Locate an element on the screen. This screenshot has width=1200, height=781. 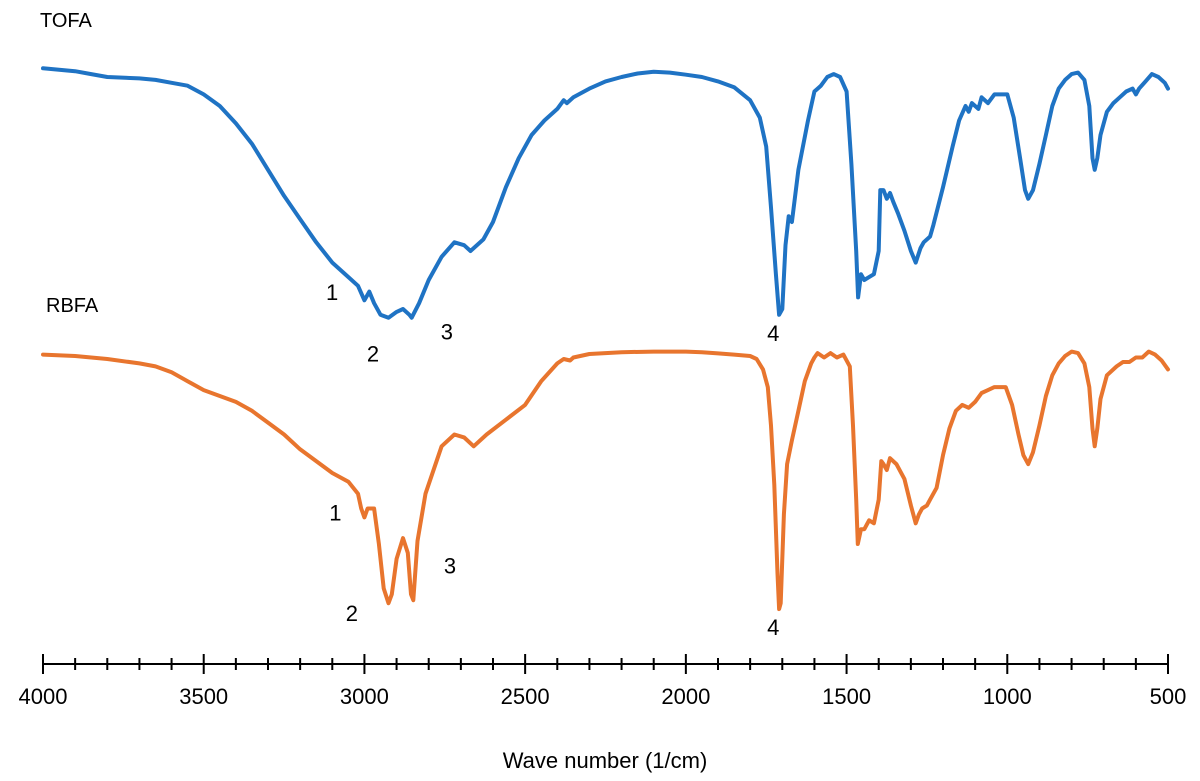
series-label-tofa: TOFA is located at coordinates (66, 21).